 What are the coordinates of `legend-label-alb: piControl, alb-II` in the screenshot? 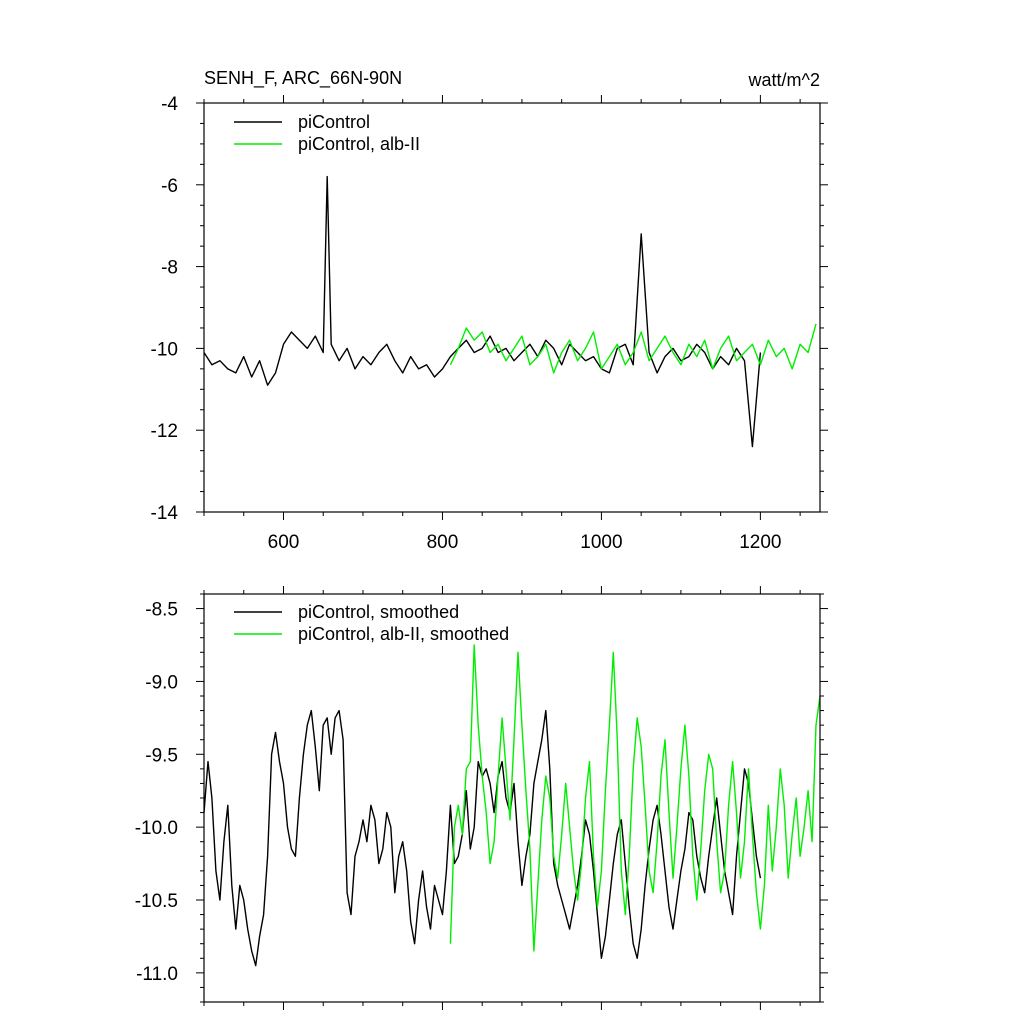 It's located at (359, 144).